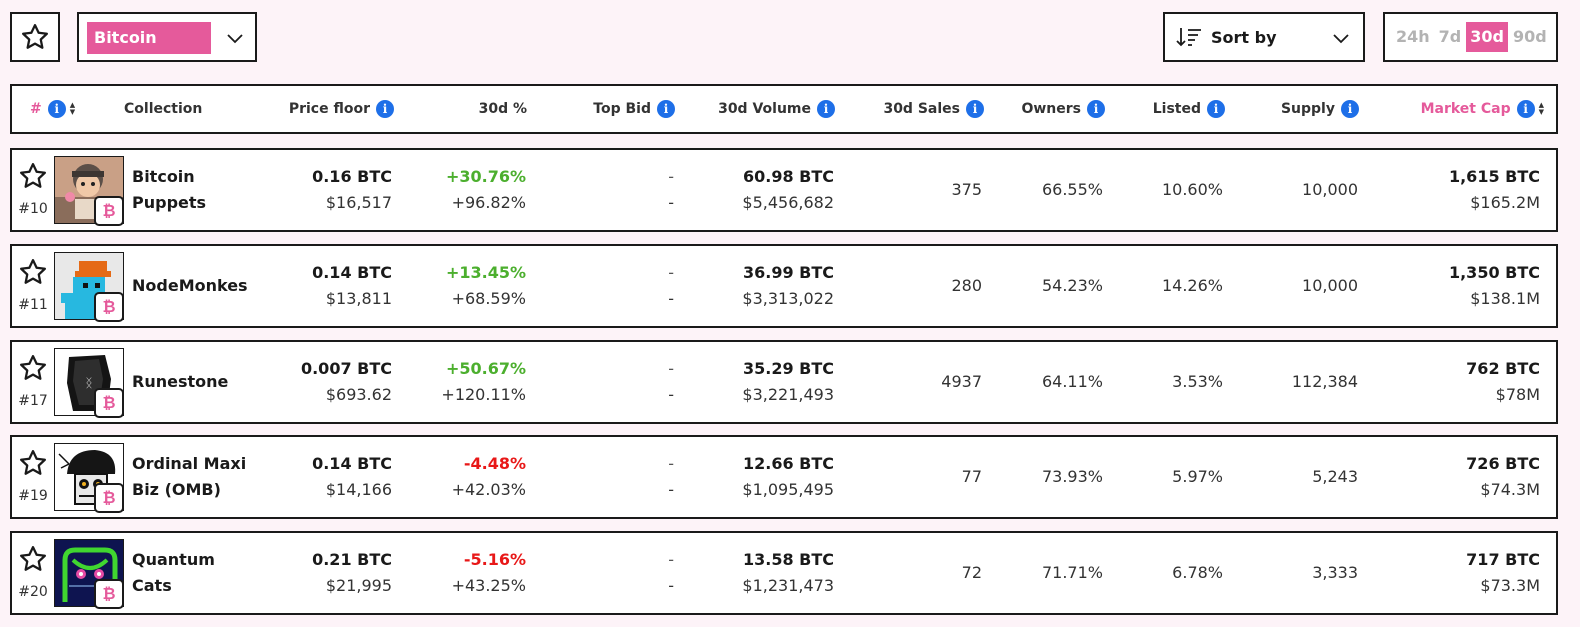  Describe the element at coordinates (671, 202) in the screenshot. I see `top-bid-secondary: -` at that location.